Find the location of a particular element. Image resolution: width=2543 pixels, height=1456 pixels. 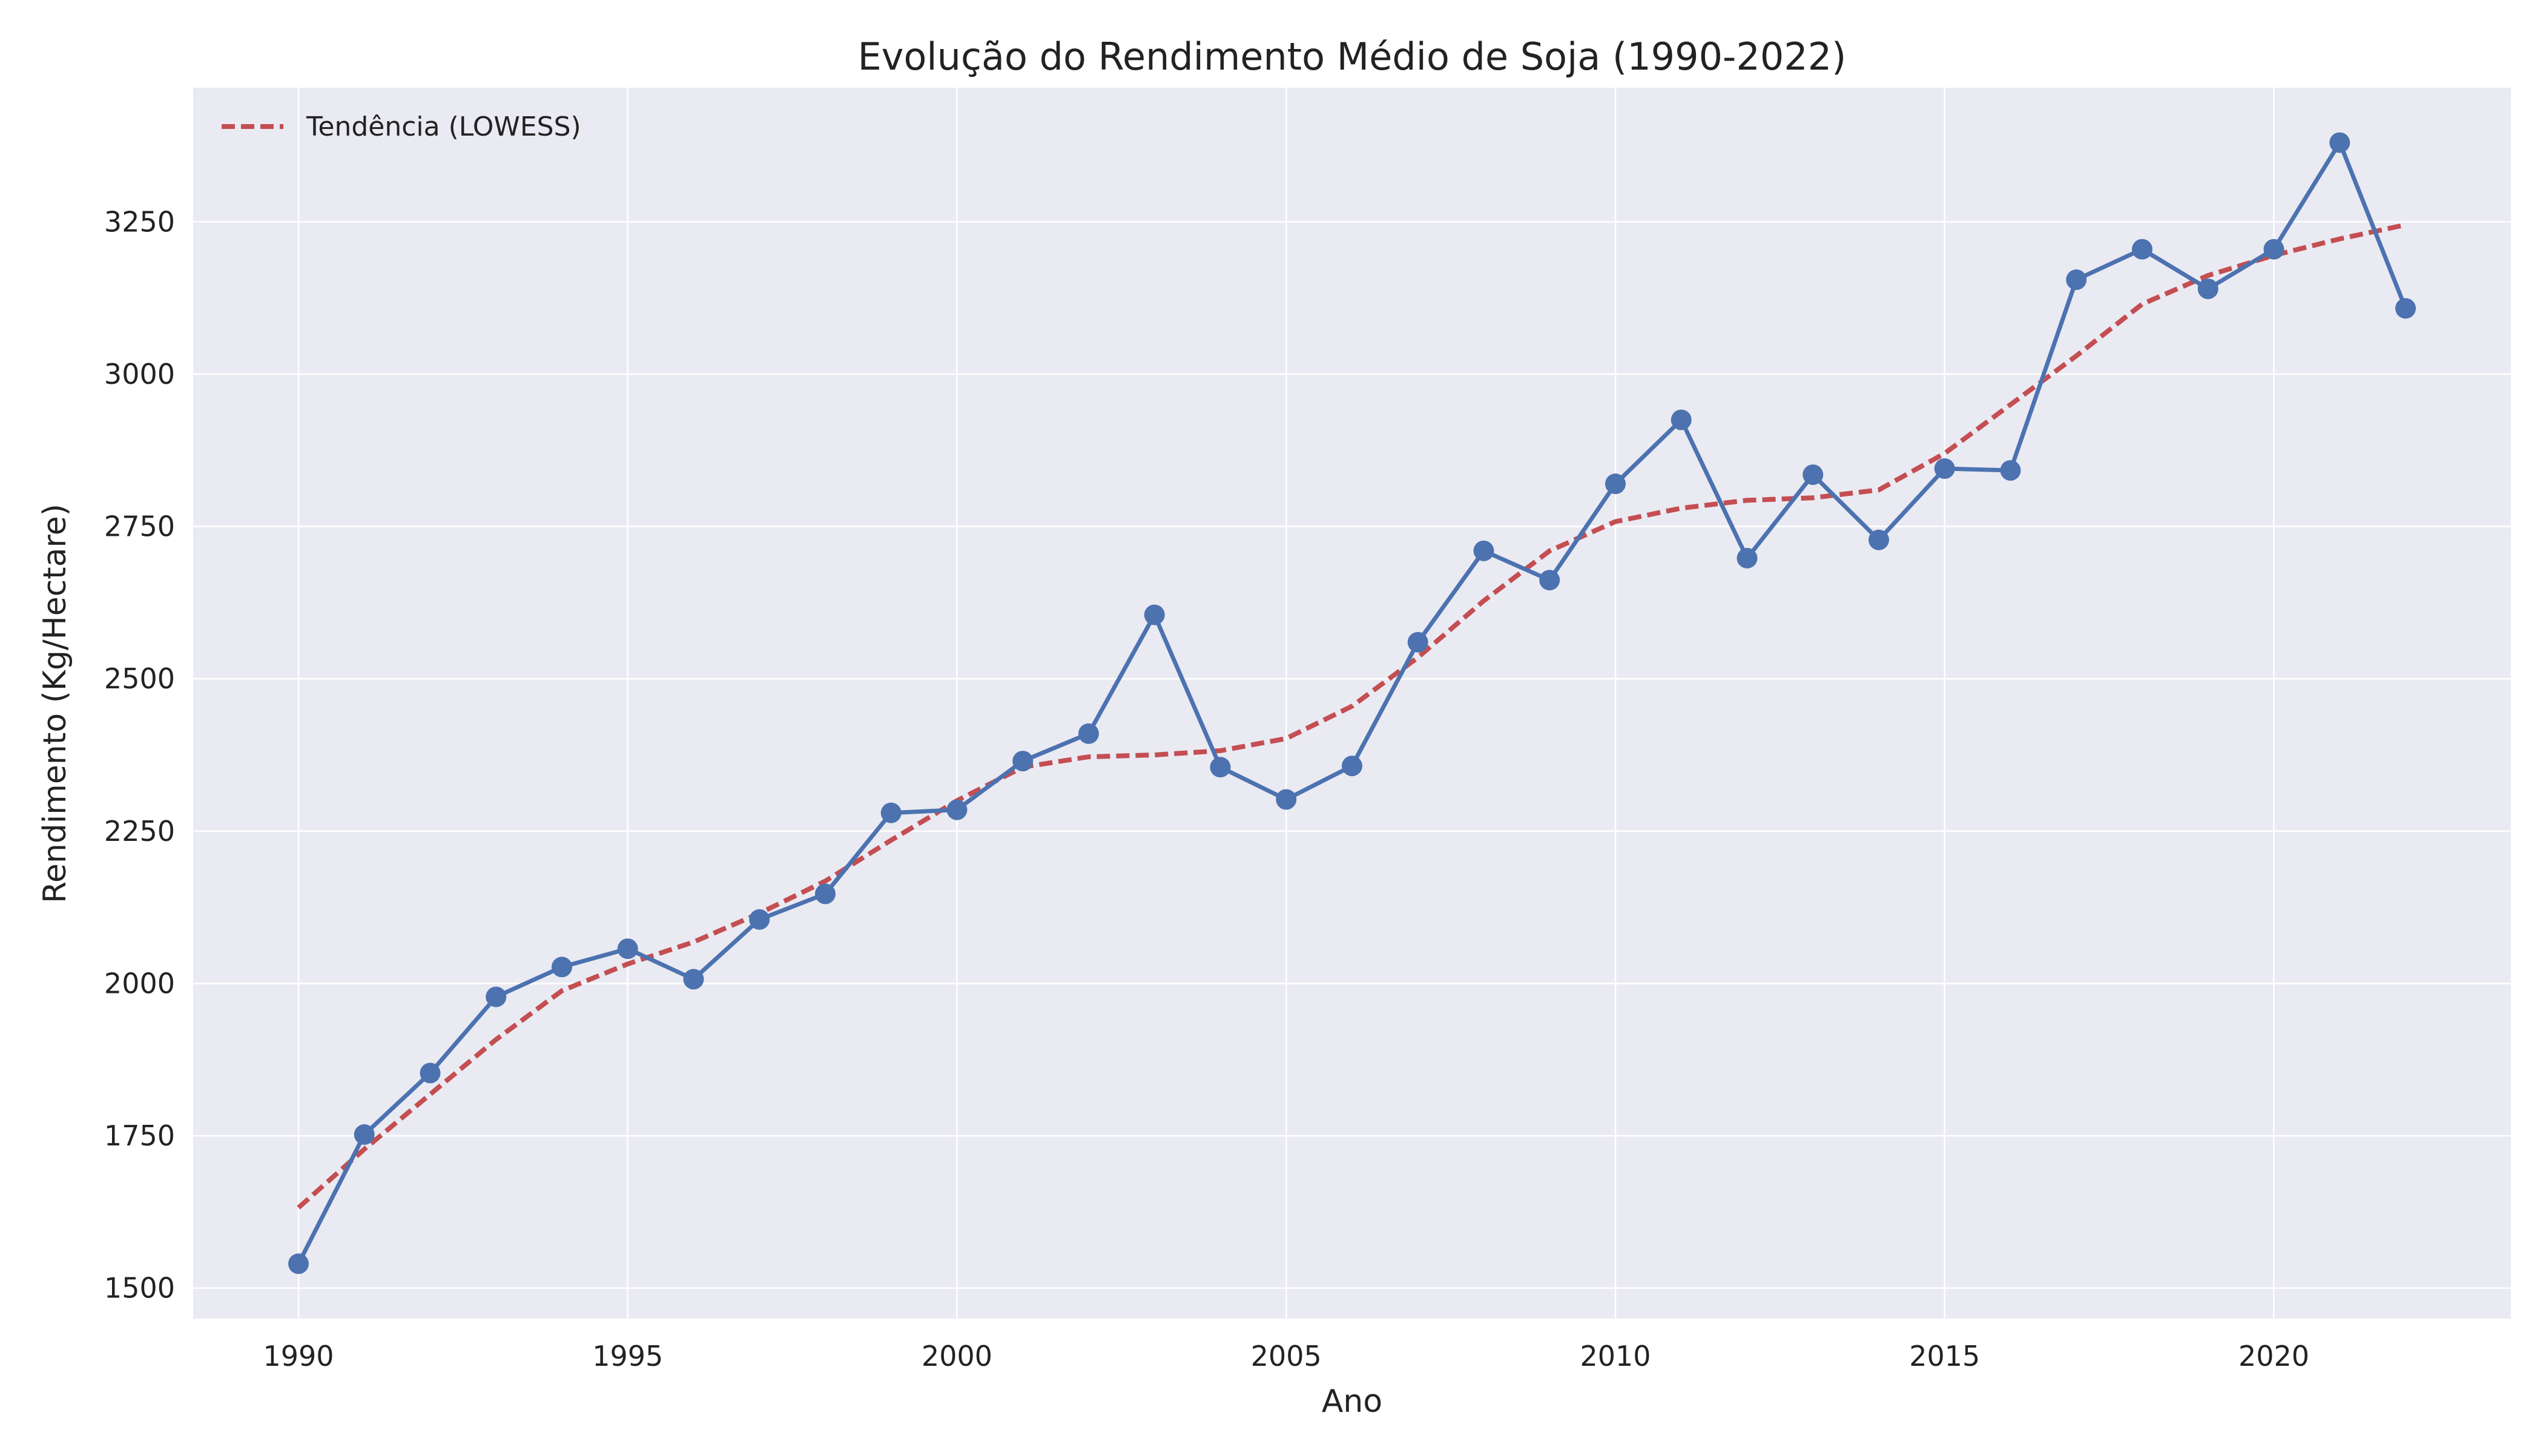

x-tick-label: 2015 is located at coordinates (1944, 1356).